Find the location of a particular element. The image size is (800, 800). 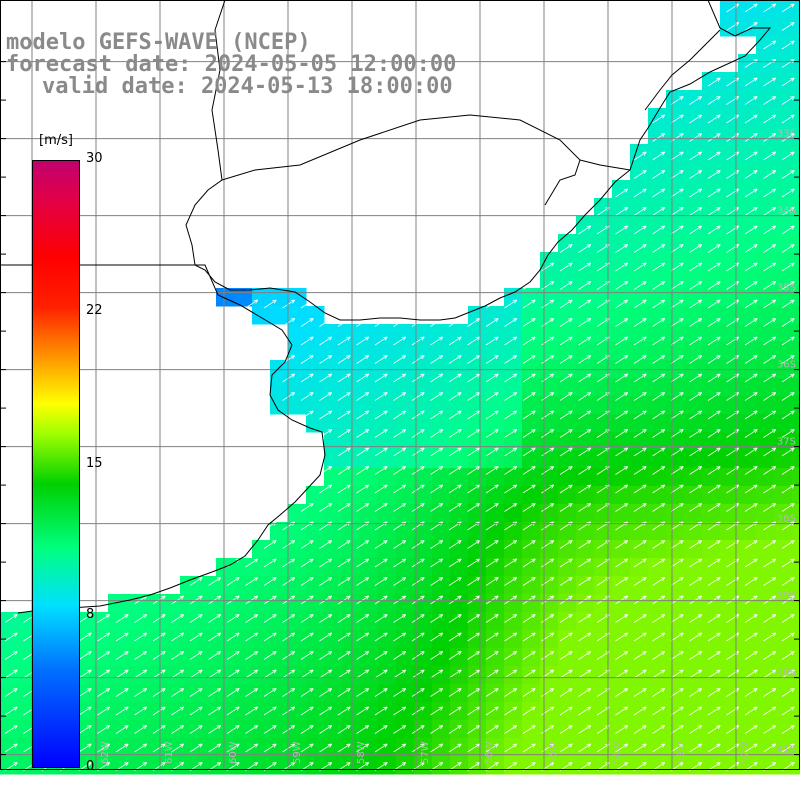

border-line is located at coordinates (401, 160).